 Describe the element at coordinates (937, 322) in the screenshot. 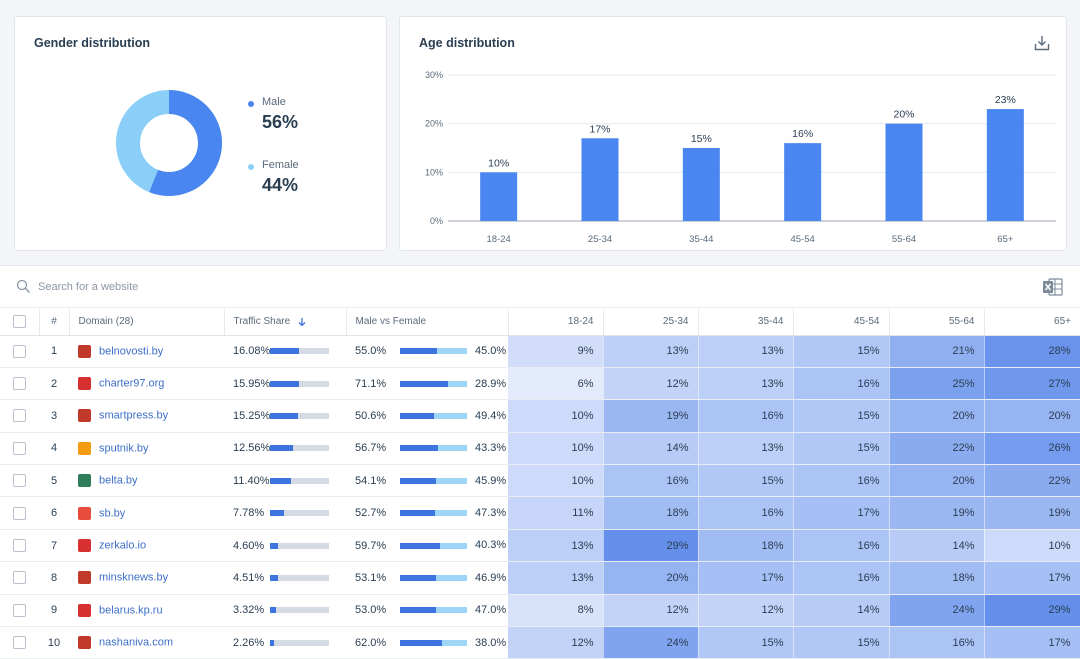

I see `header-age-55-64: 55-64` at that location.